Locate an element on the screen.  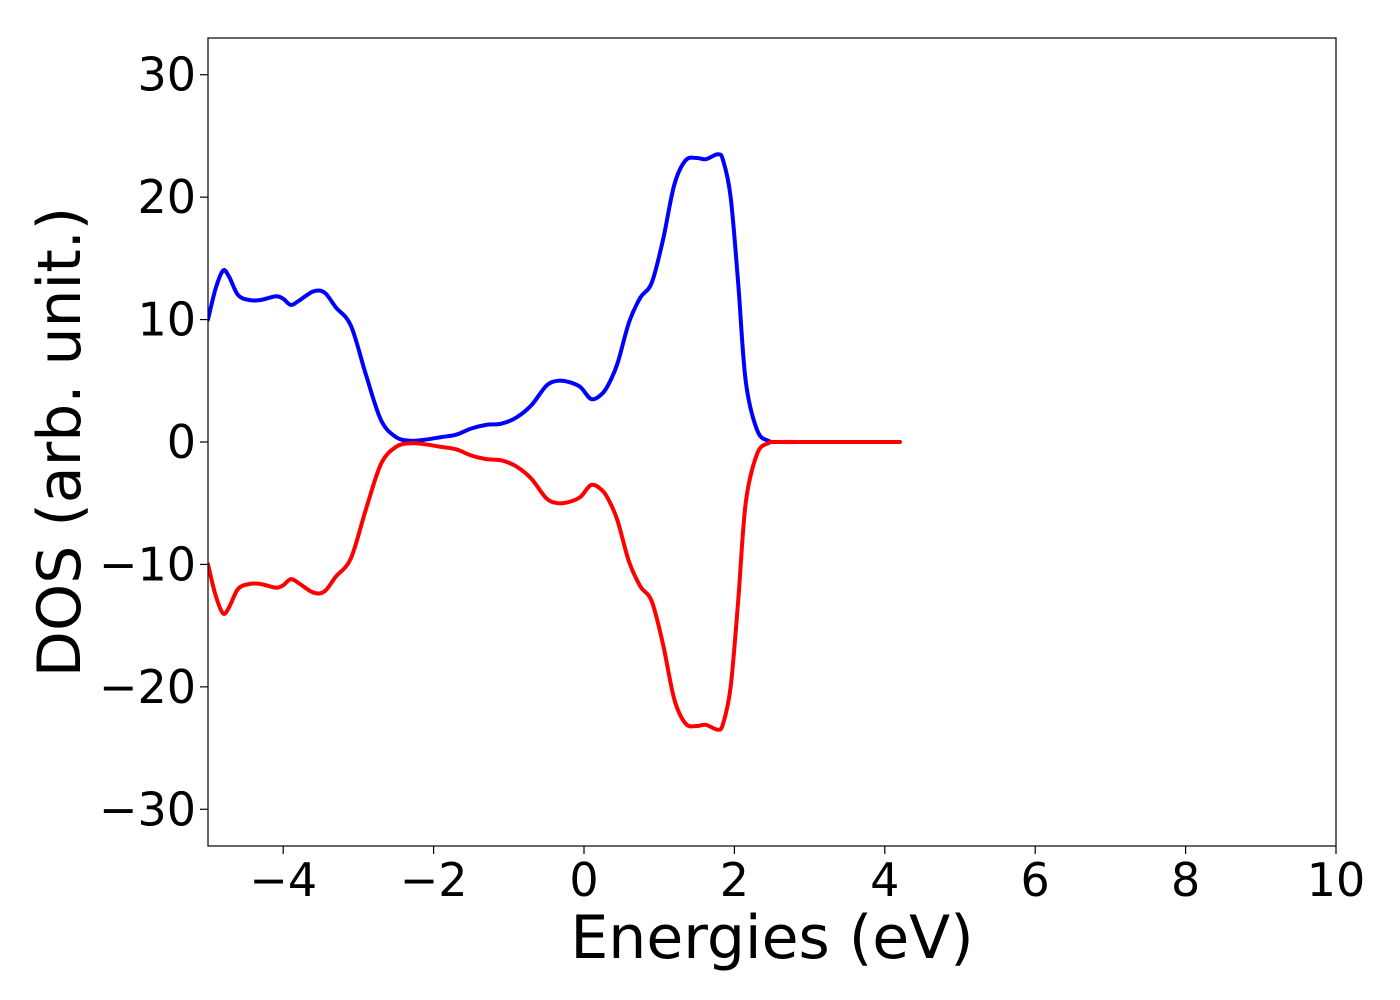
x-tick-label: 4 is located at coordinates (884, 880).